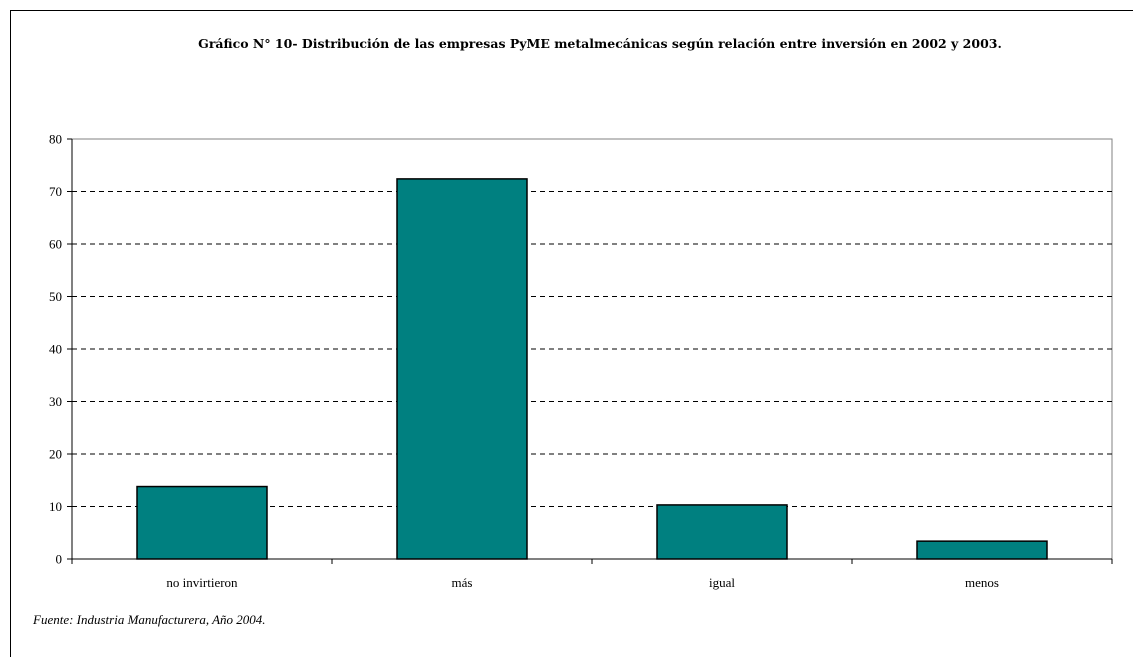  I want to click on x-tick-label: menos, so click(982, 582).